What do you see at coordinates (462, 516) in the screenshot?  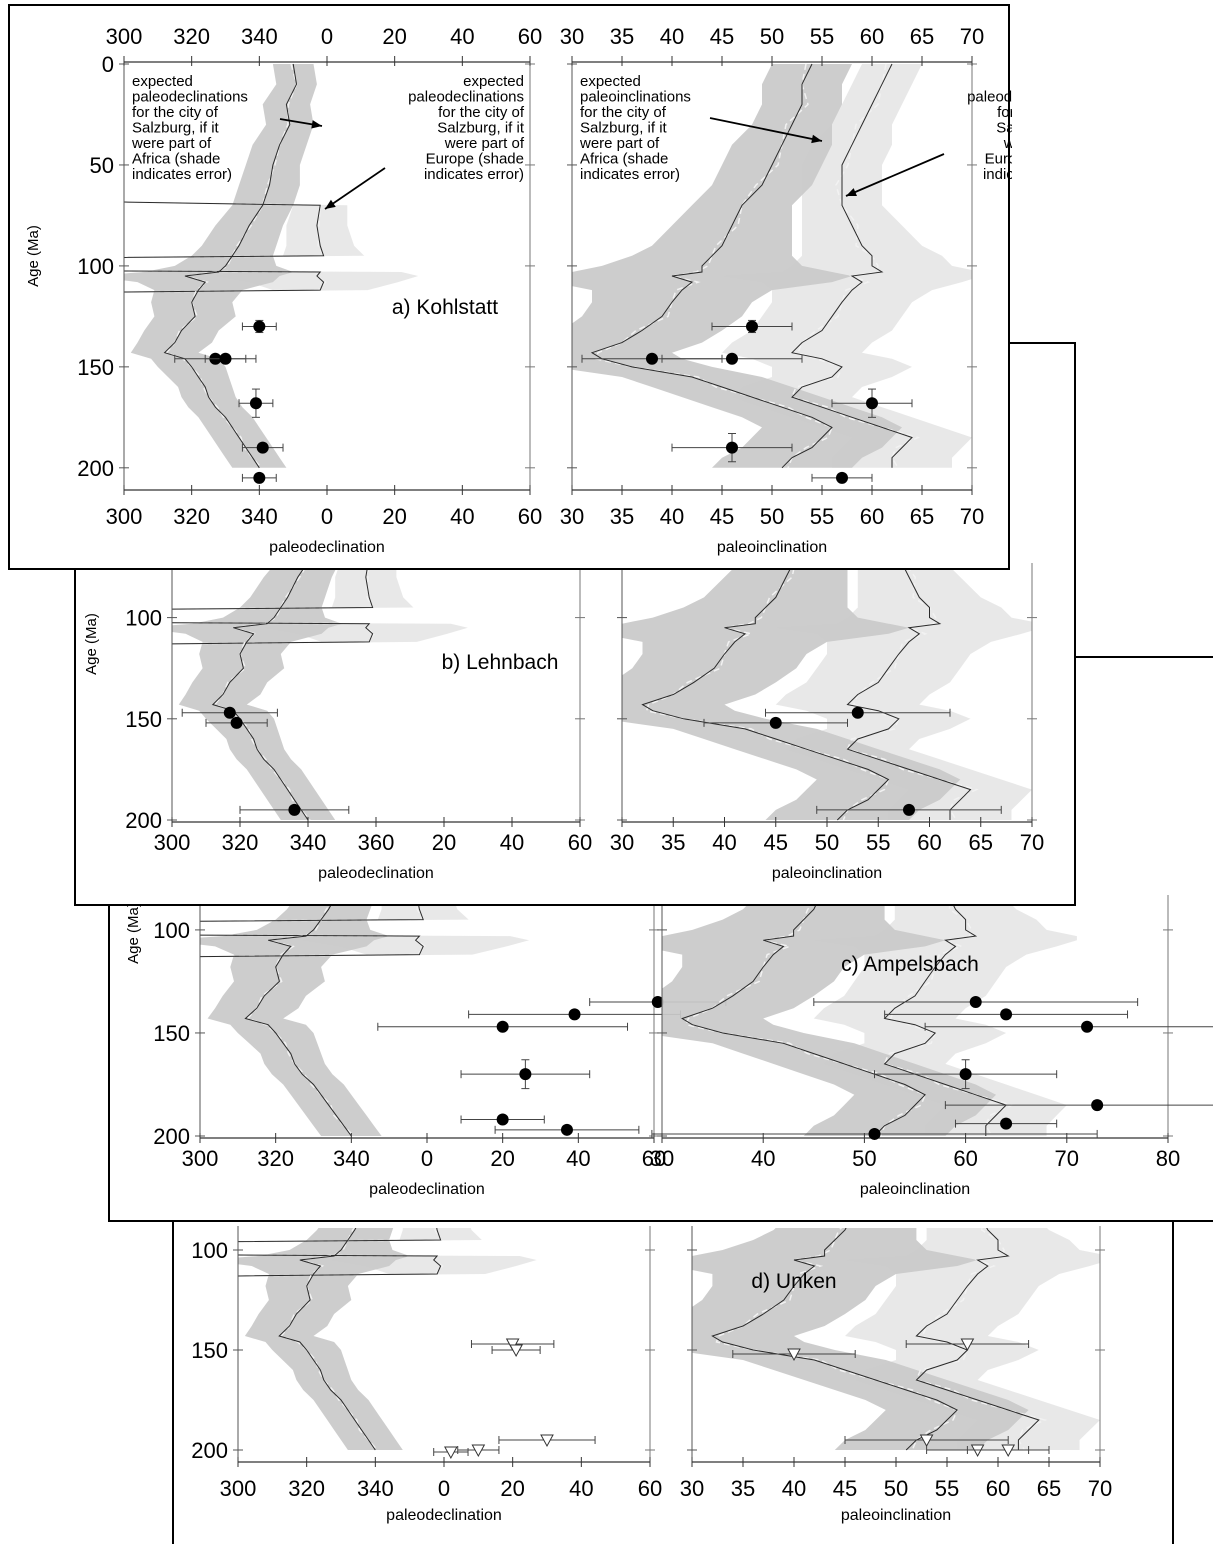 I see `x-tick-label: 40` at bounding box center [462, 516].